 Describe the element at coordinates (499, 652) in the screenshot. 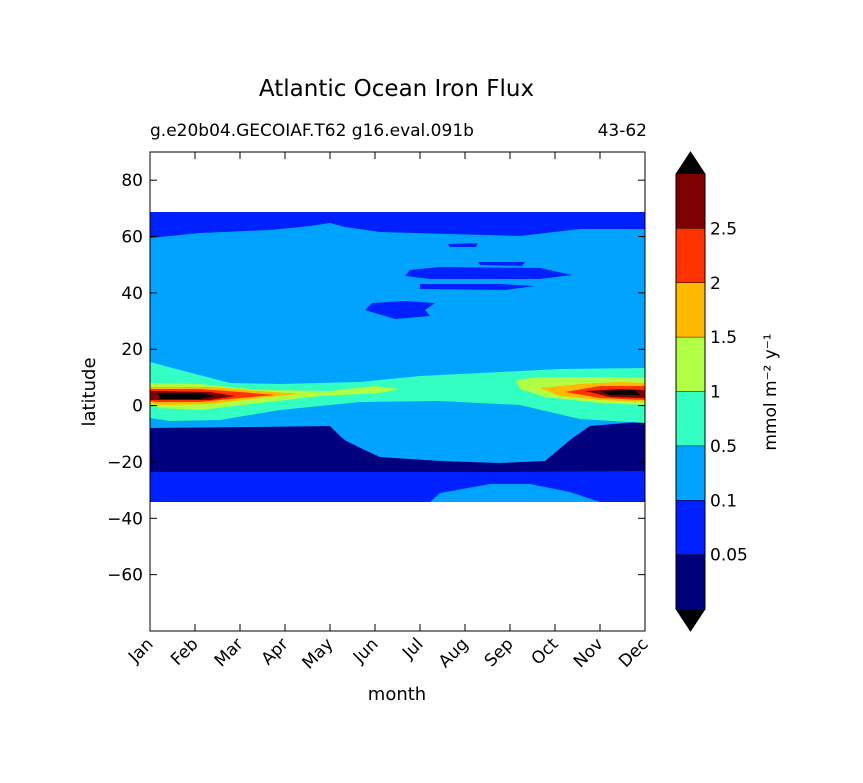

I see `x-tick-label: Sep` at that location.